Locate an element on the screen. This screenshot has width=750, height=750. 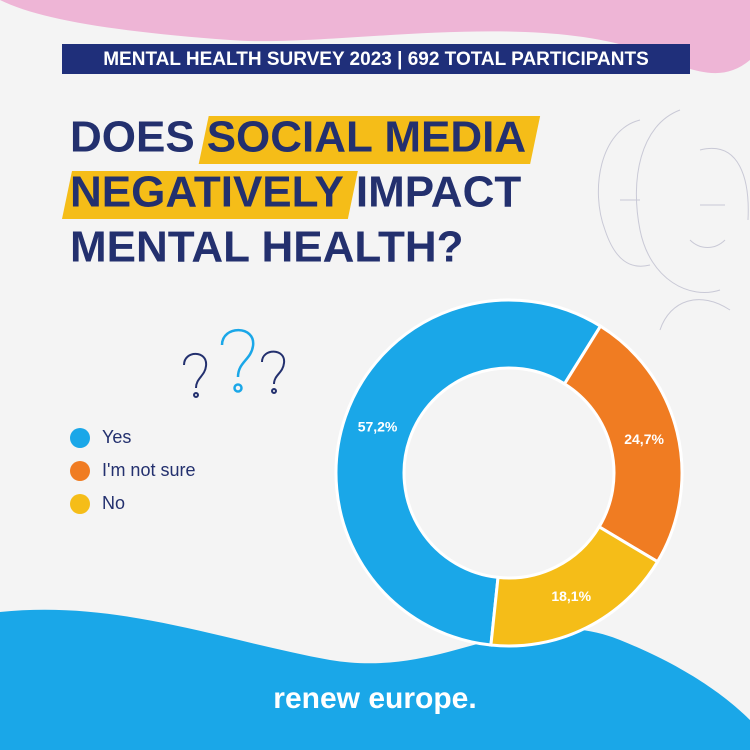
title-segment: IMPACT is located at coordinates (439, 192).